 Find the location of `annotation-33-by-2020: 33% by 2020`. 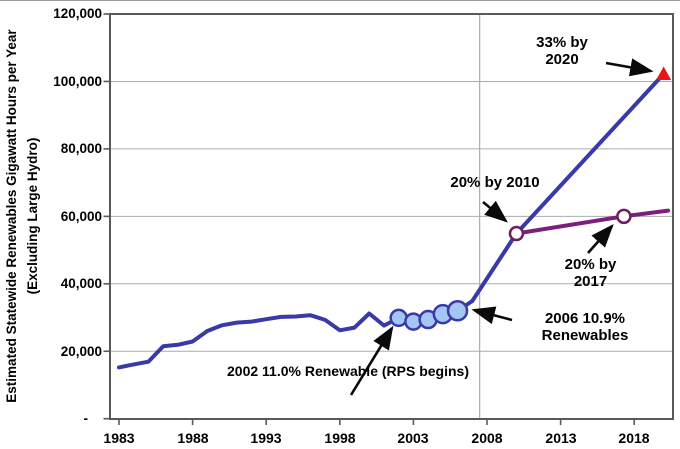

annotation-33-by-2020: 33% by 2020 is located at coordinates (562, 51).